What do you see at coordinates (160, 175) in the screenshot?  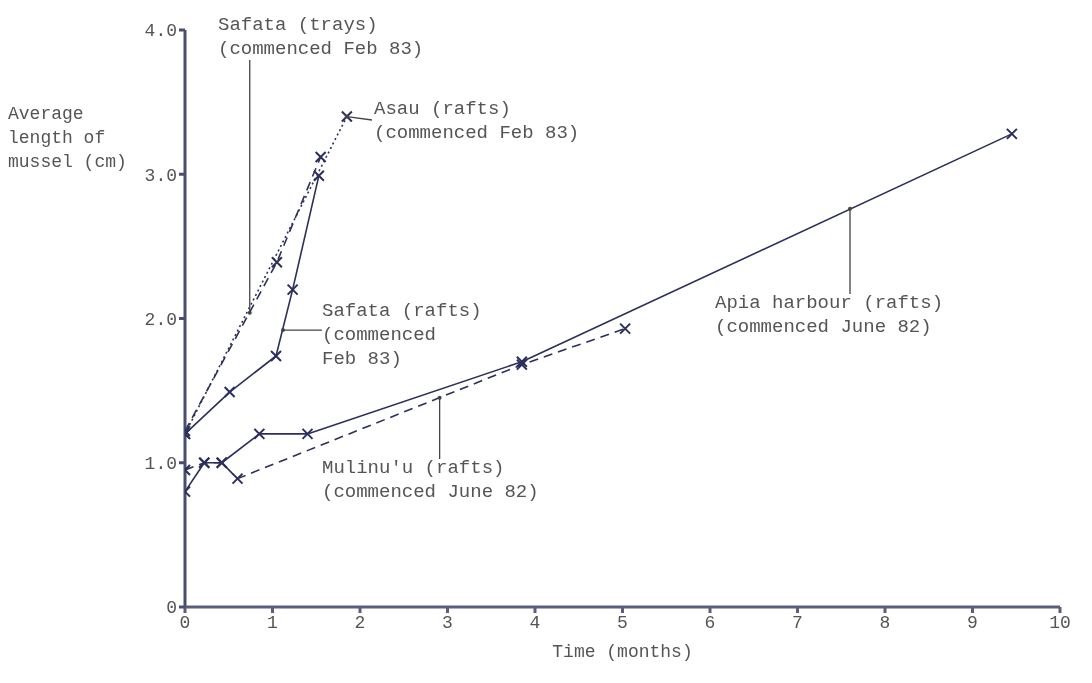 I see `y-tick-label: 3.0` at bounding box center [160, 175].